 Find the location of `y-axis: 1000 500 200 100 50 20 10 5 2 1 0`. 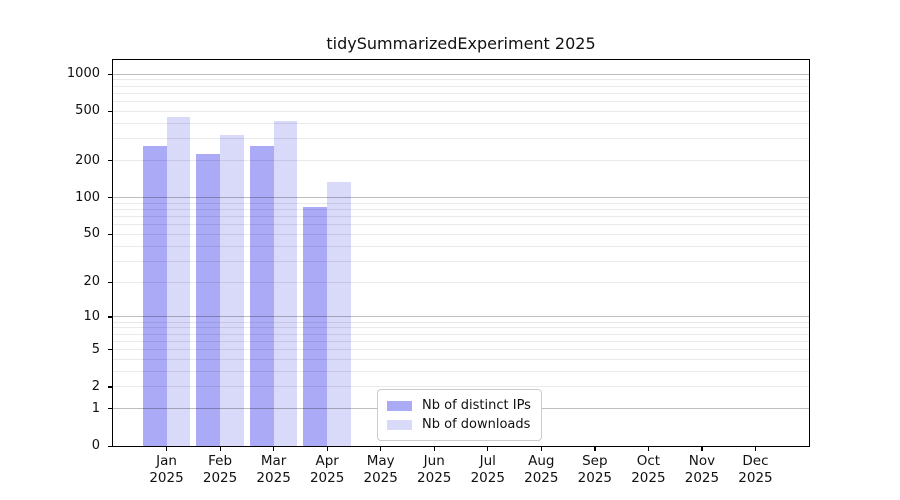

y-axis: 1000 500 200 100 50 20 10 5 2 1 0 is located at coordinates (56, 256).